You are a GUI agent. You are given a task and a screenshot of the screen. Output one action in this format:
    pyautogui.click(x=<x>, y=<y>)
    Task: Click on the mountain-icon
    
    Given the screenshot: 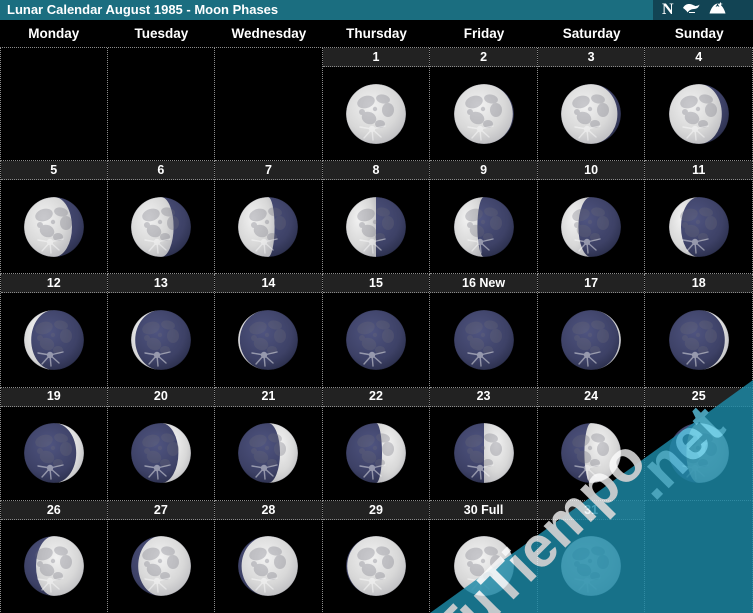 What is the action you would take?
    pyautogui.click(x=717, y=10)
    